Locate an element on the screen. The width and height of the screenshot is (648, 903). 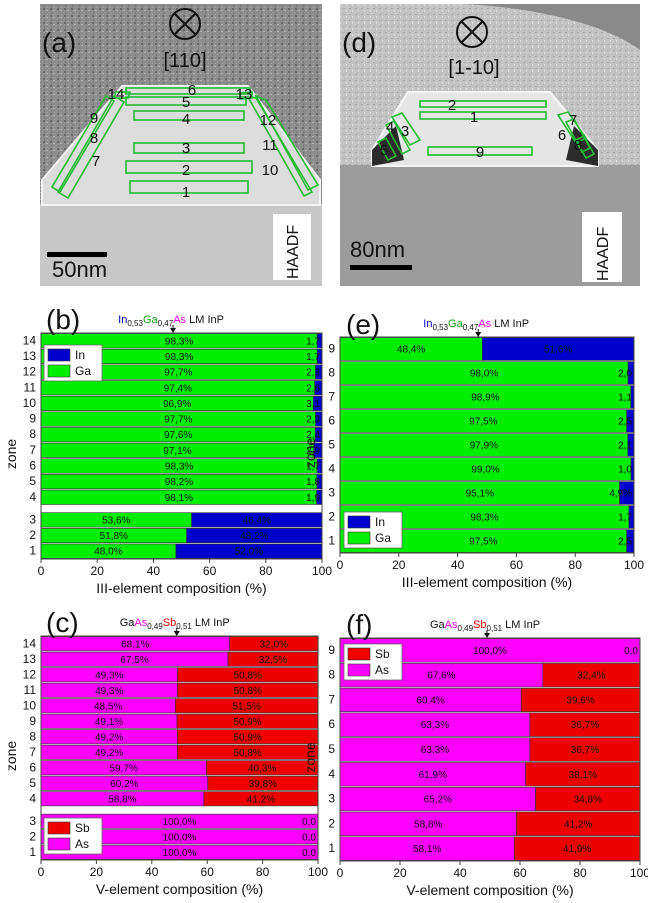
y-tick-label: 5 is located at coordinates (331, 749).